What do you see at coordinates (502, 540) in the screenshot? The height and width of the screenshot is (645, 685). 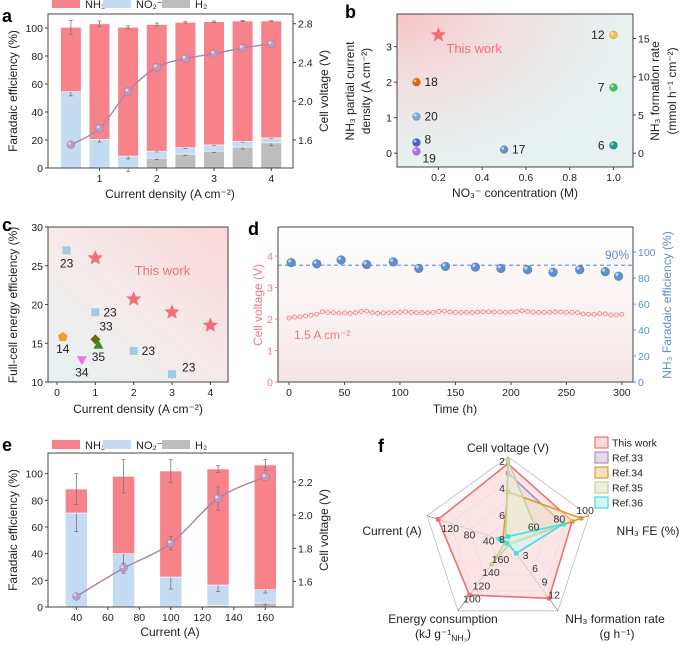 I see `radar-tick-label: 8` at bounding box center [502, 540].